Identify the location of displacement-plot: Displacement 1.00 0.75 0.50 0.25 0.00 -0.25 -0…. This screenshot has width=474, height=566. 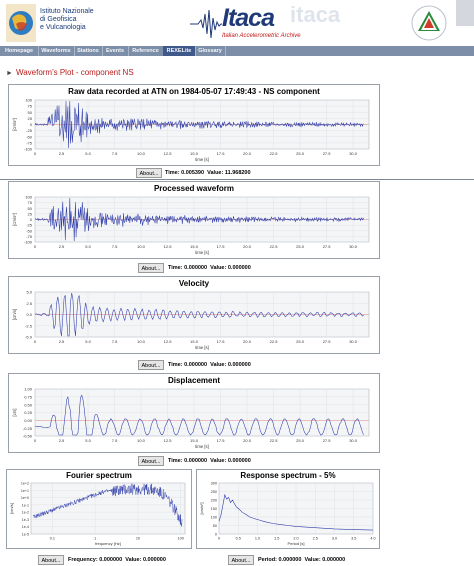
(194, 413).